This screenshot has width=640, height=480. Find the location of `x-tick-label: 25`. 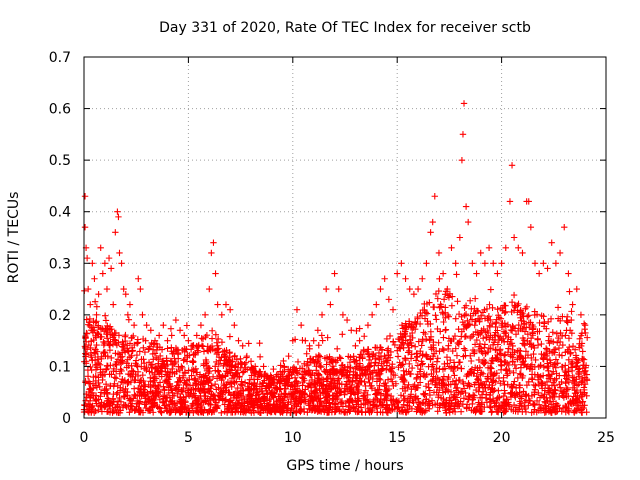

x-tick-label: 25 is located at coordinates (606, 438).